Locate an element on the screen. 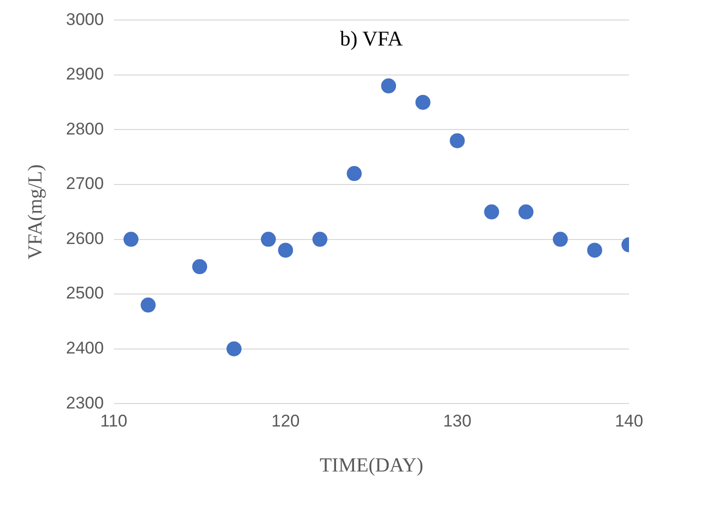 Image resolution: width=709 pixels, height=522 pixels. y-tick-label: 2800 is located at coordinates (85, 128).